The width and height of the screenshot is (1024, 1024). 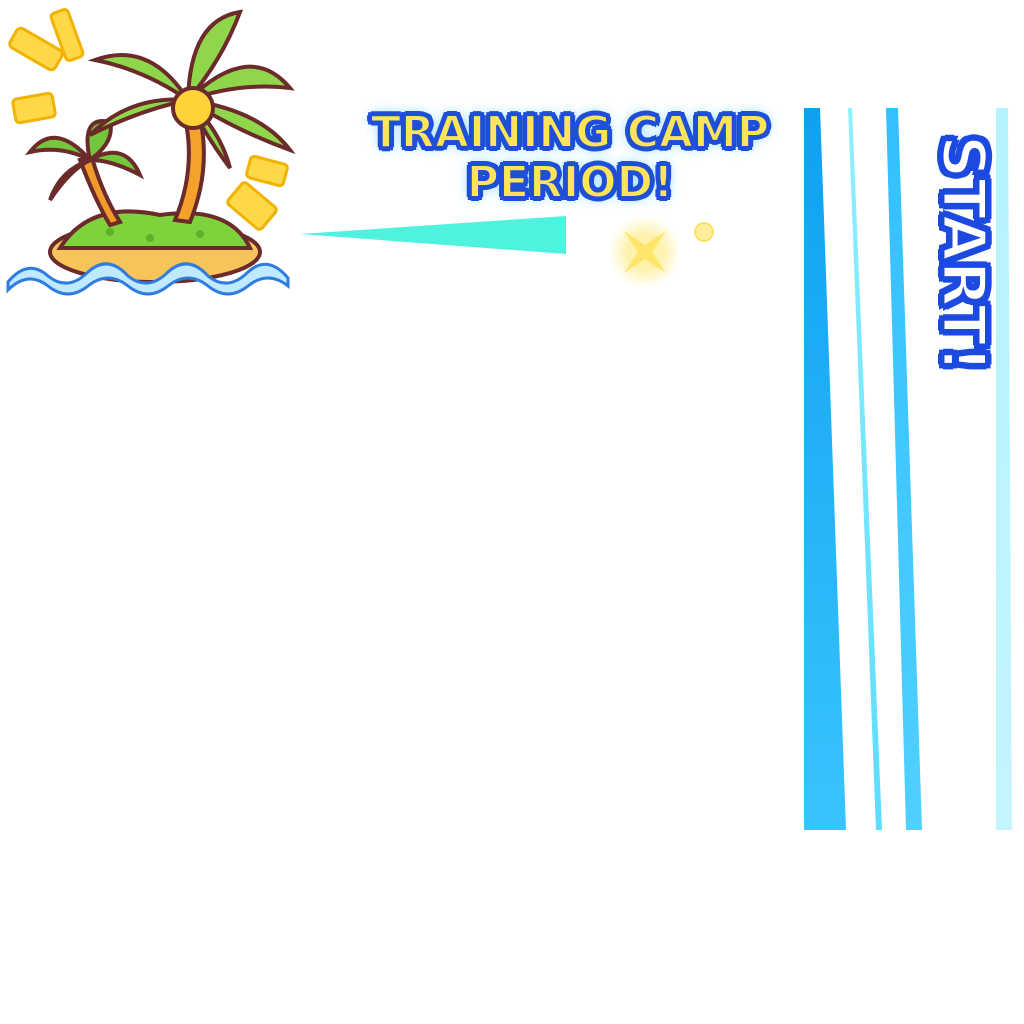 What do you see at coordinates (963, 254) in the screenshot?
I see `start-label: START!` at bounding box center [963, 254].